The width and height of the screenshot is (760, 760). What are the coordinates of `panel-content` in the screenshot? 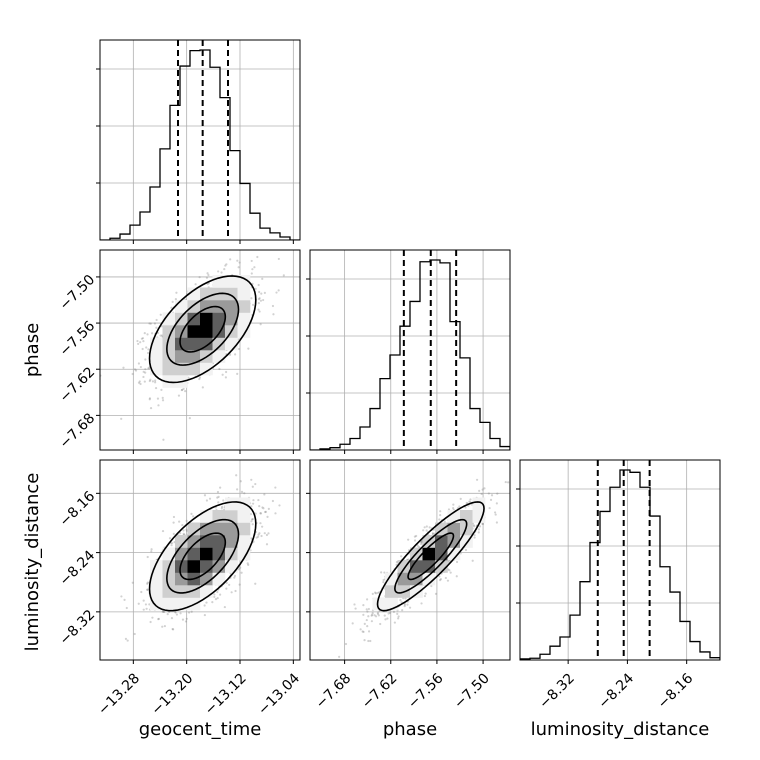 It's located at (410, 350).